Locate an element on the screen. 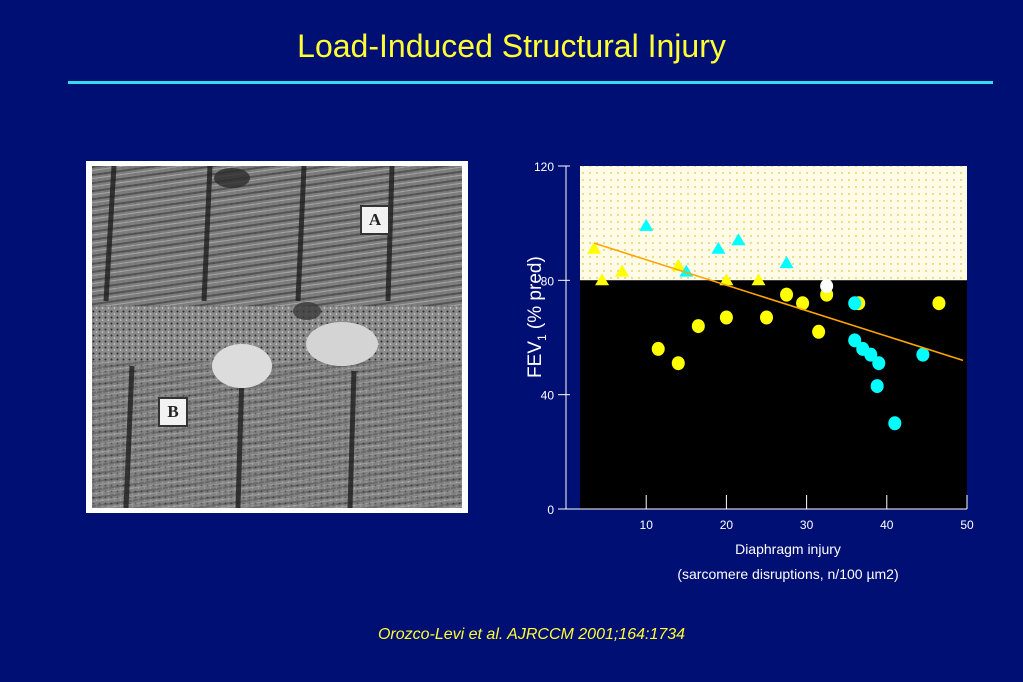 The height and width of the screenshot is (682, 1023). micrograph-label-a: A is located at coordinates (375, 220).